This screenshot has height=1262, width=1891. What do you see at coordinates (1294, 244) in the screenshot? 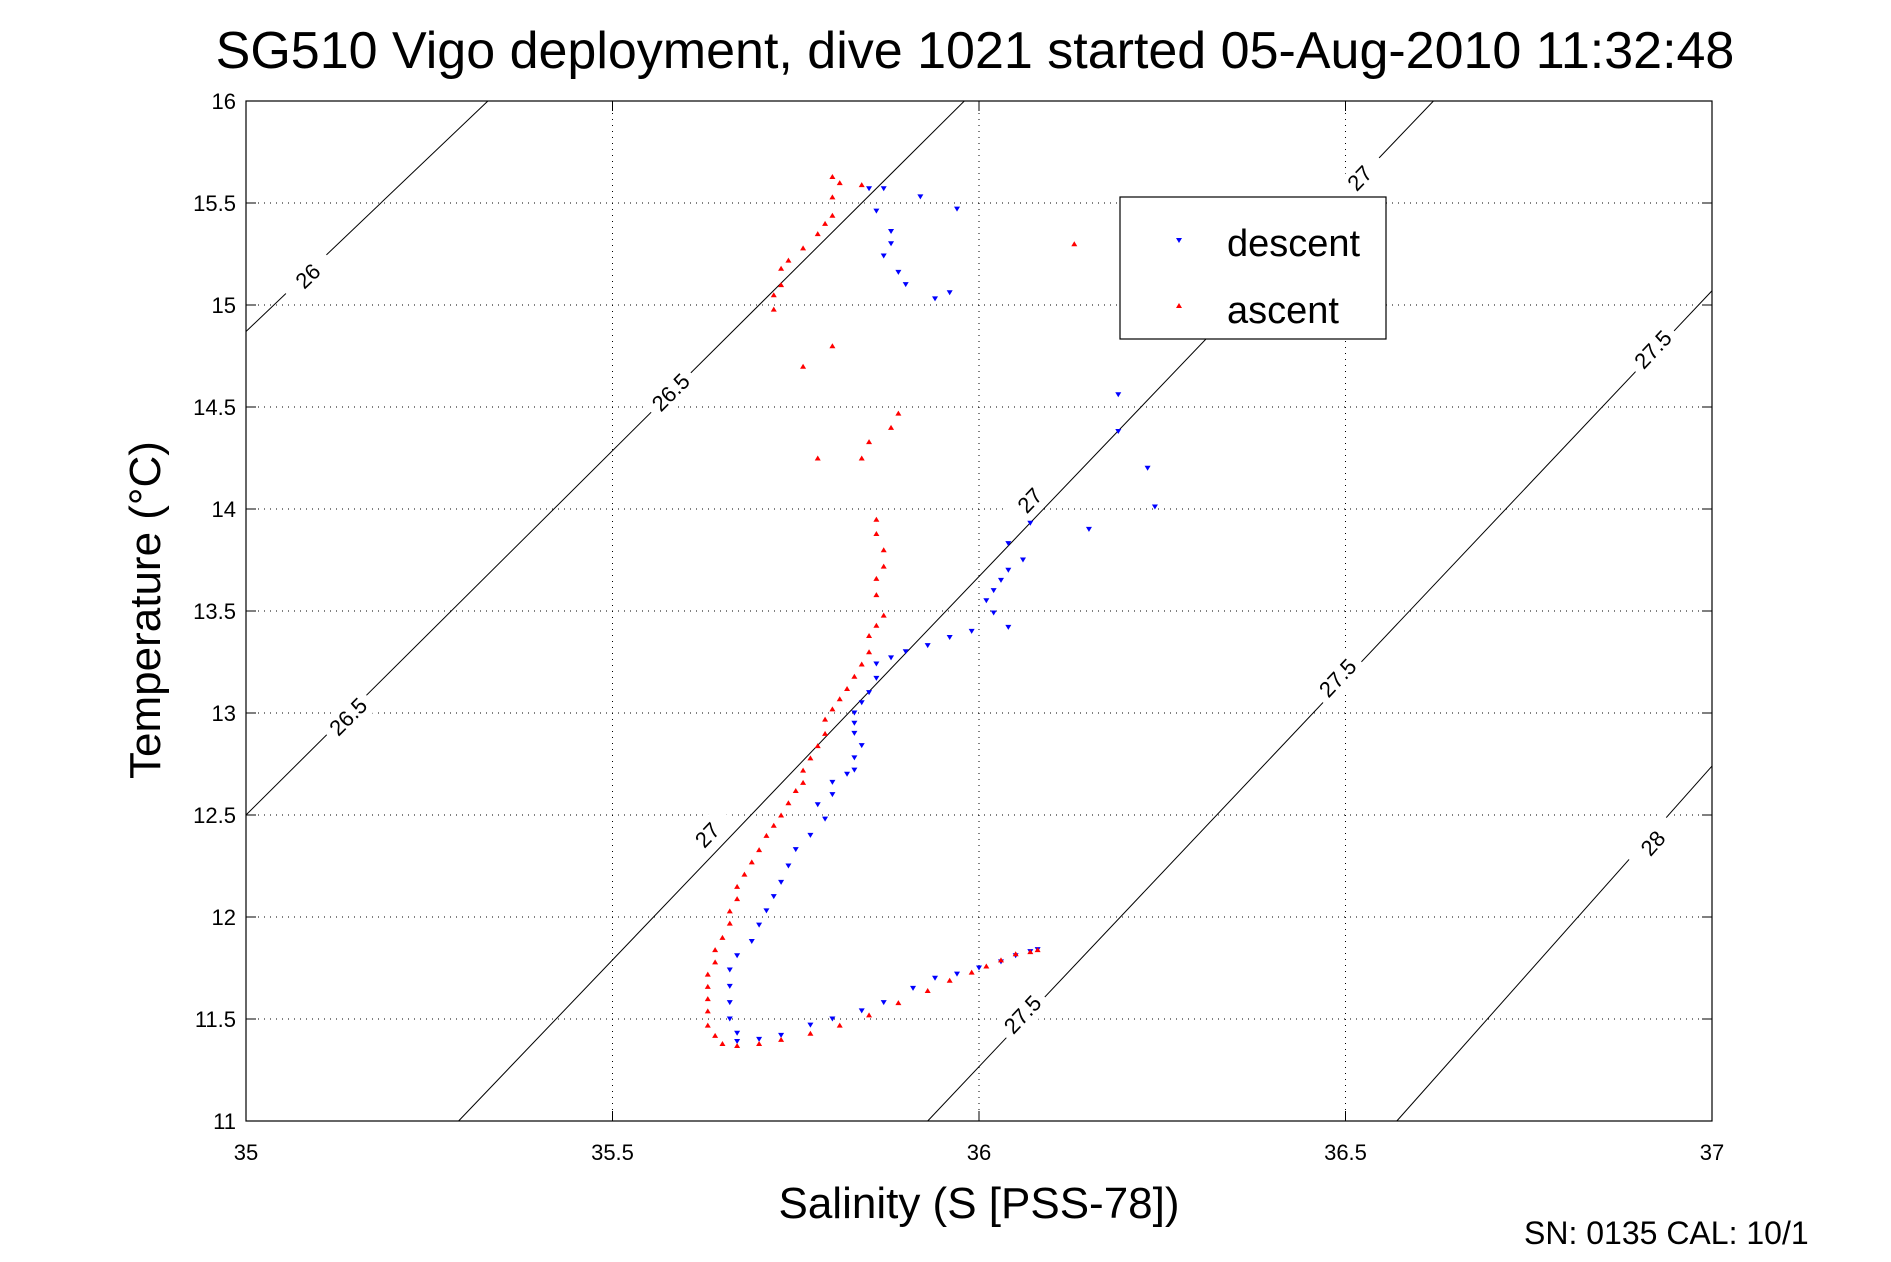
I see `legend-descent-label: descent` at bounding box center [1294, 244].